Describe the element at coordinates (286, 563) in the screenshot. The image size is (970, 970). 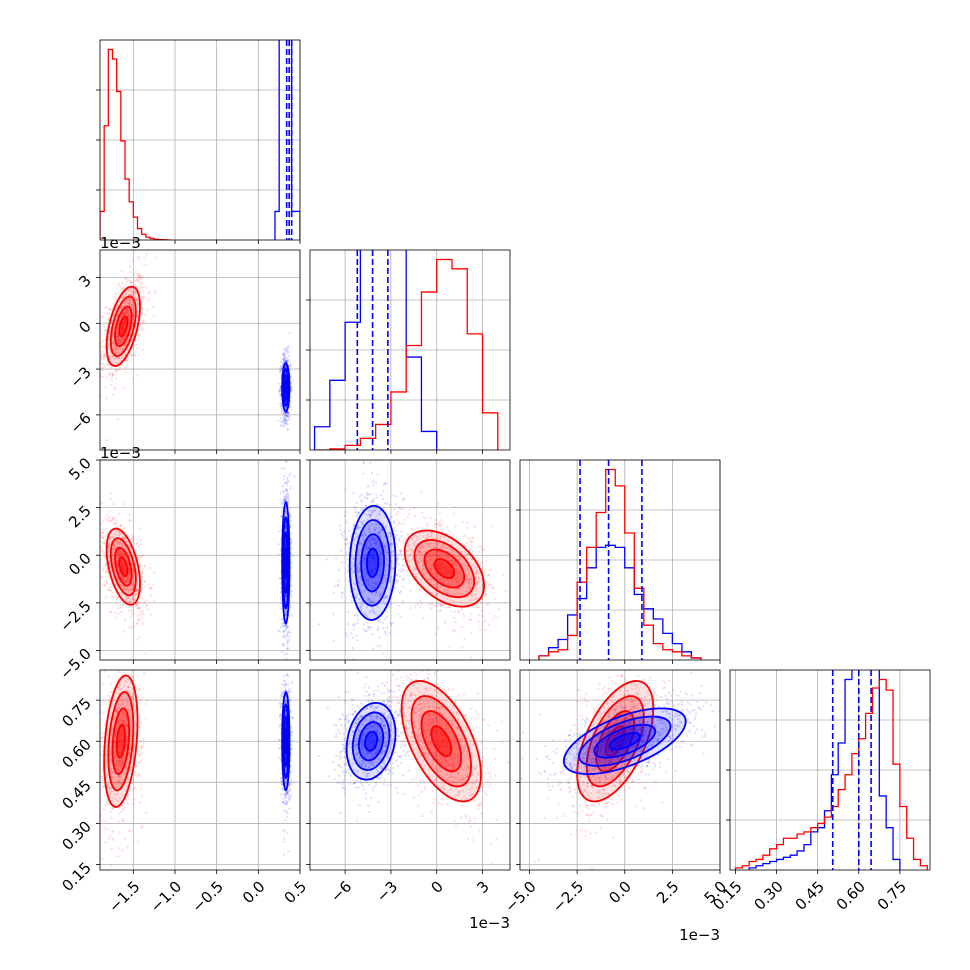
I see `blue-contour` at that location.